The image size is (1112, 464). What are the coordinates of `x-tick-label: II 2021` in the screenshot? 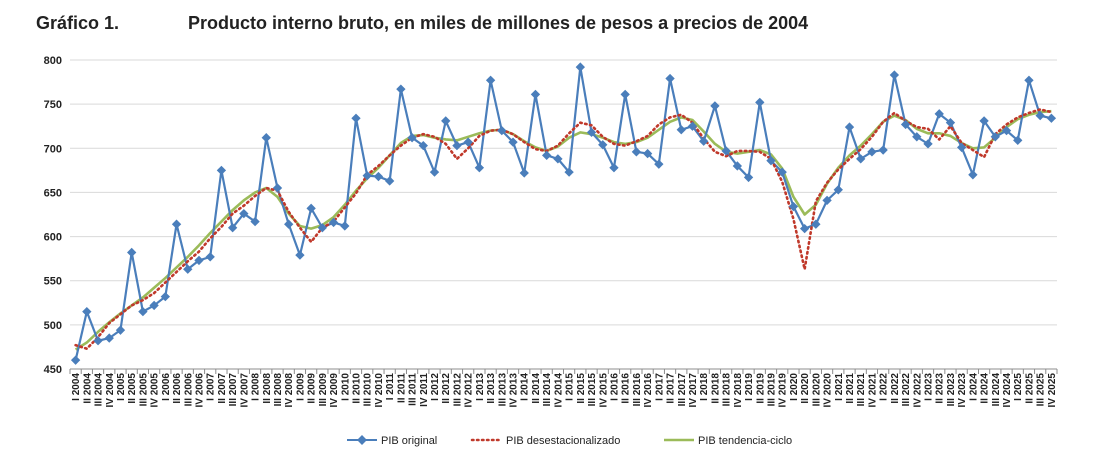 It's located at (850, 388).